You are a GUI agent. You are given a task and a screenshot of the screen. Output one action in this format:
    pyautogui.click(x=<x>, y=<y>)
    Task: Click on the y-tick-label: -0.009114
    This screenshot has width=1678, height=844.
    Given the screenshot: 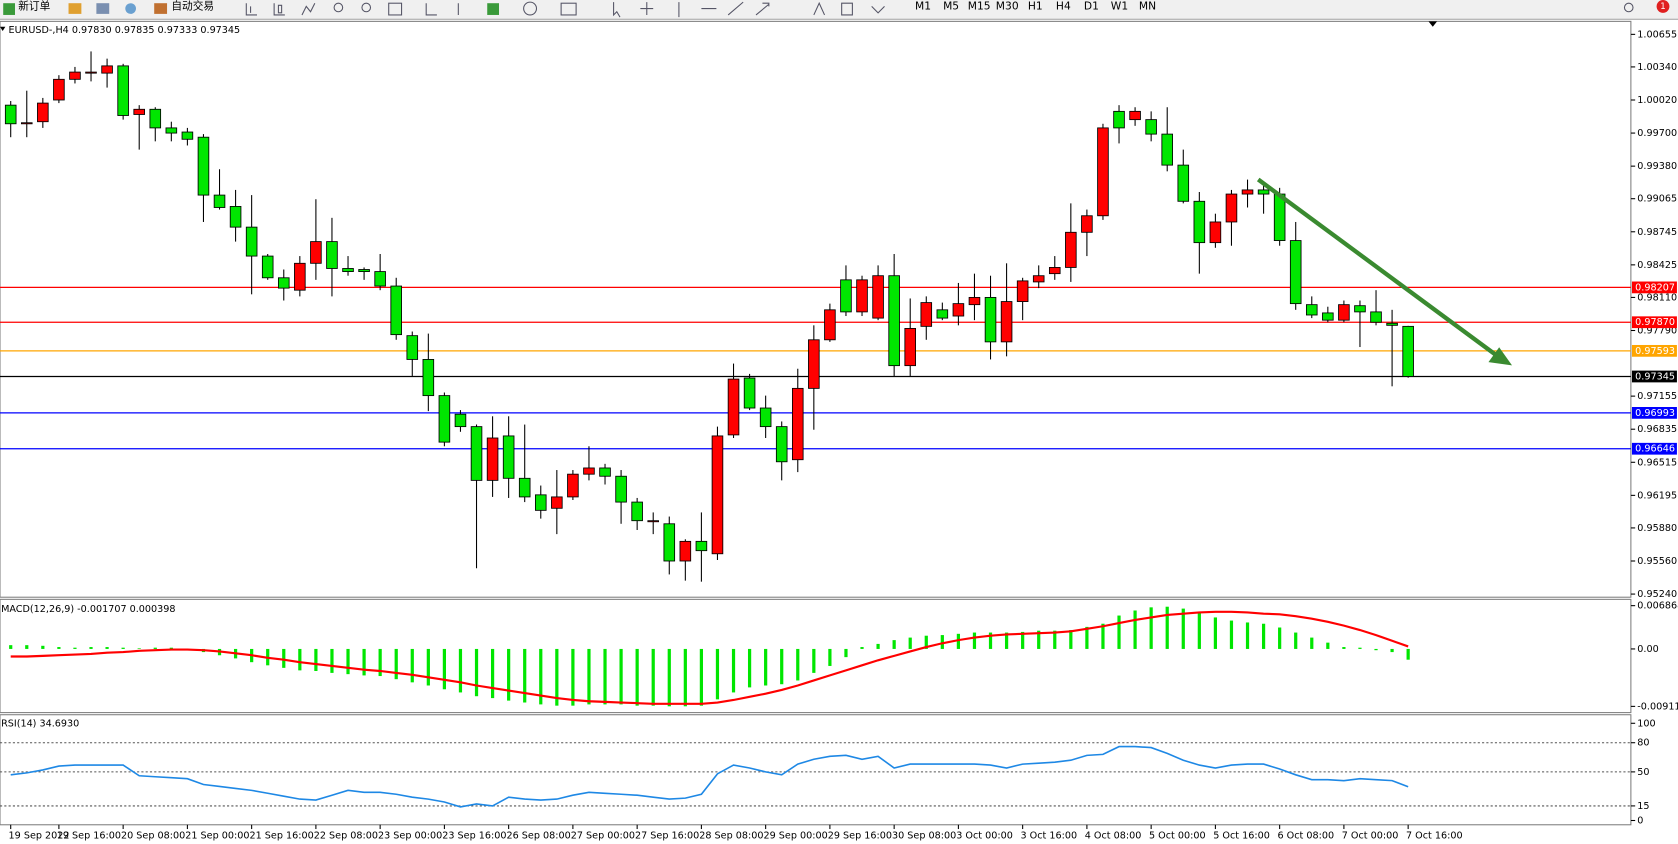 What is the action you would take?
    pyautogui.click(x=1657, y=706)
    